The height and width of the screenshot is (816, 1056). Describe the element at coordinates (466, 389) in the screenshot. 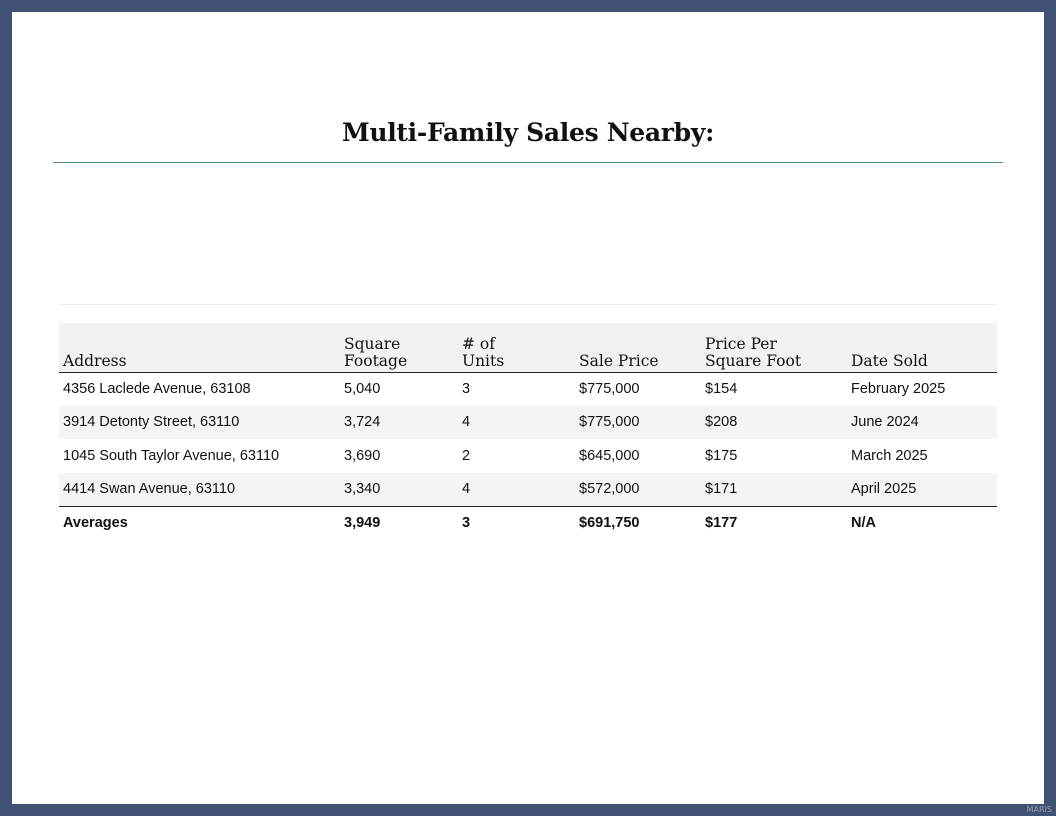

I see `cell-units: 3` at that location.